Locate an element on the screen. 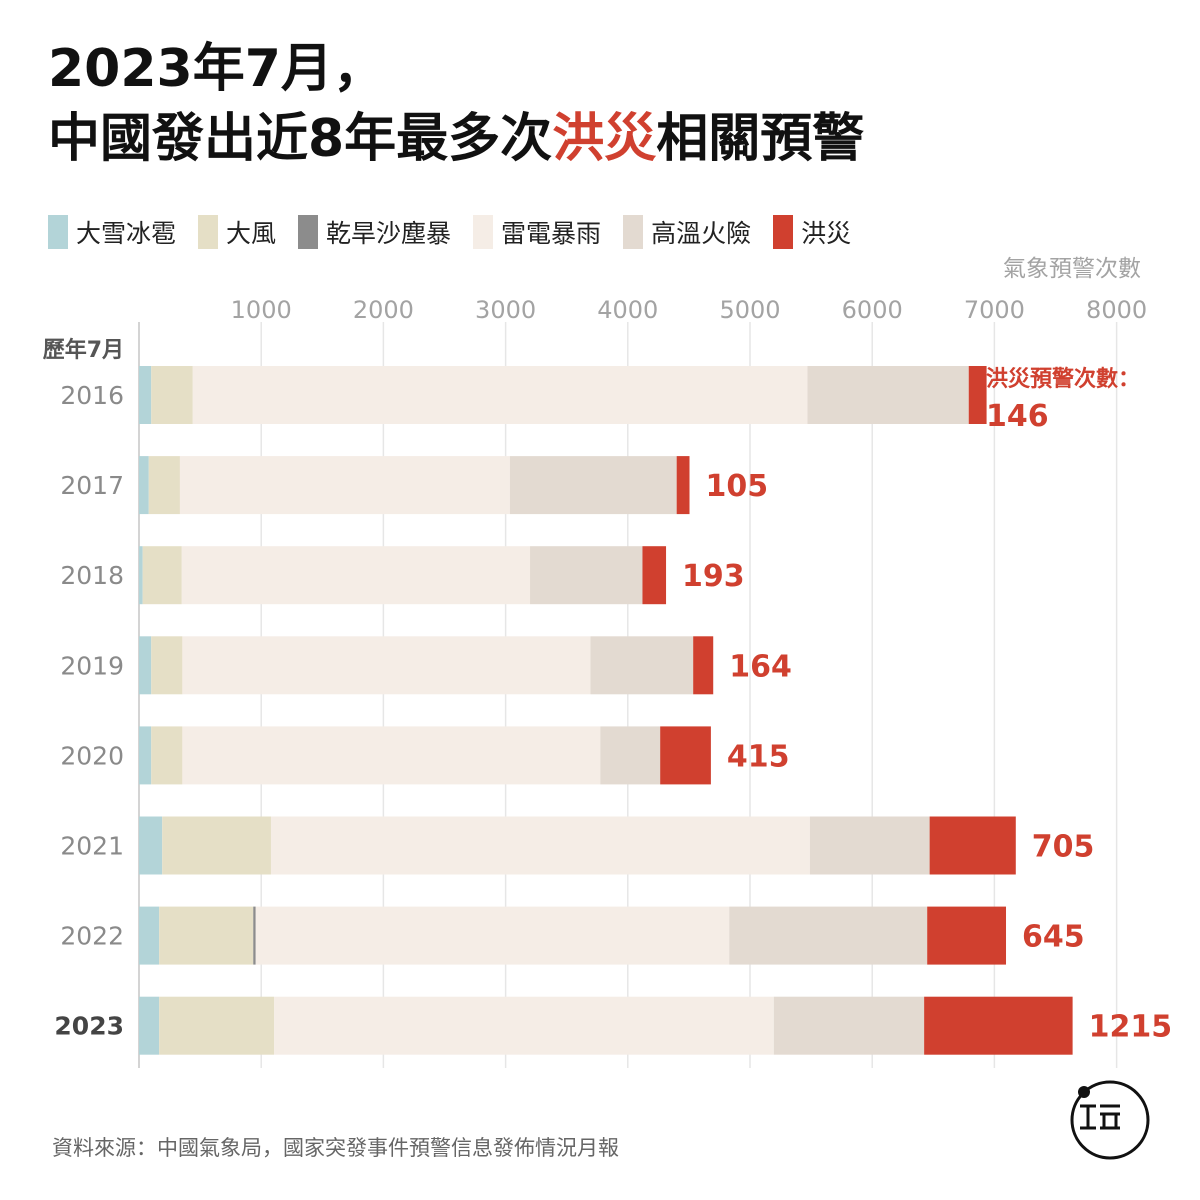 The height and width of the screenshot is (1200, 1200). flood-value-label: 164 is located at coordinates (760, 666).